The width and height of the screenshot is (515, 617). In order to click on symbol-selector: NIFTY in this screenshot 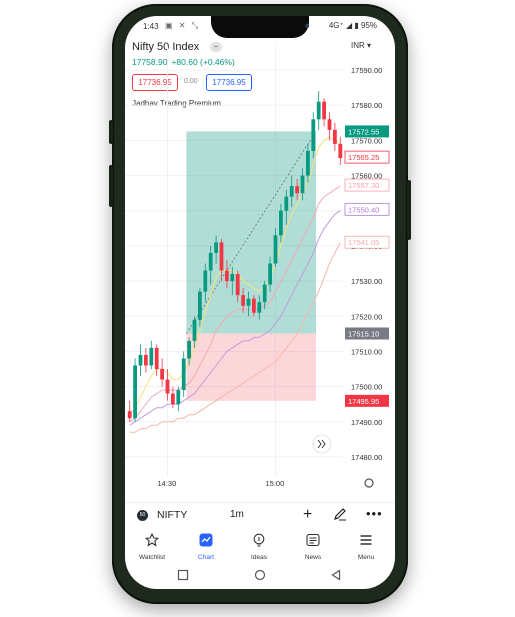, I will do `click(172, 515)`.